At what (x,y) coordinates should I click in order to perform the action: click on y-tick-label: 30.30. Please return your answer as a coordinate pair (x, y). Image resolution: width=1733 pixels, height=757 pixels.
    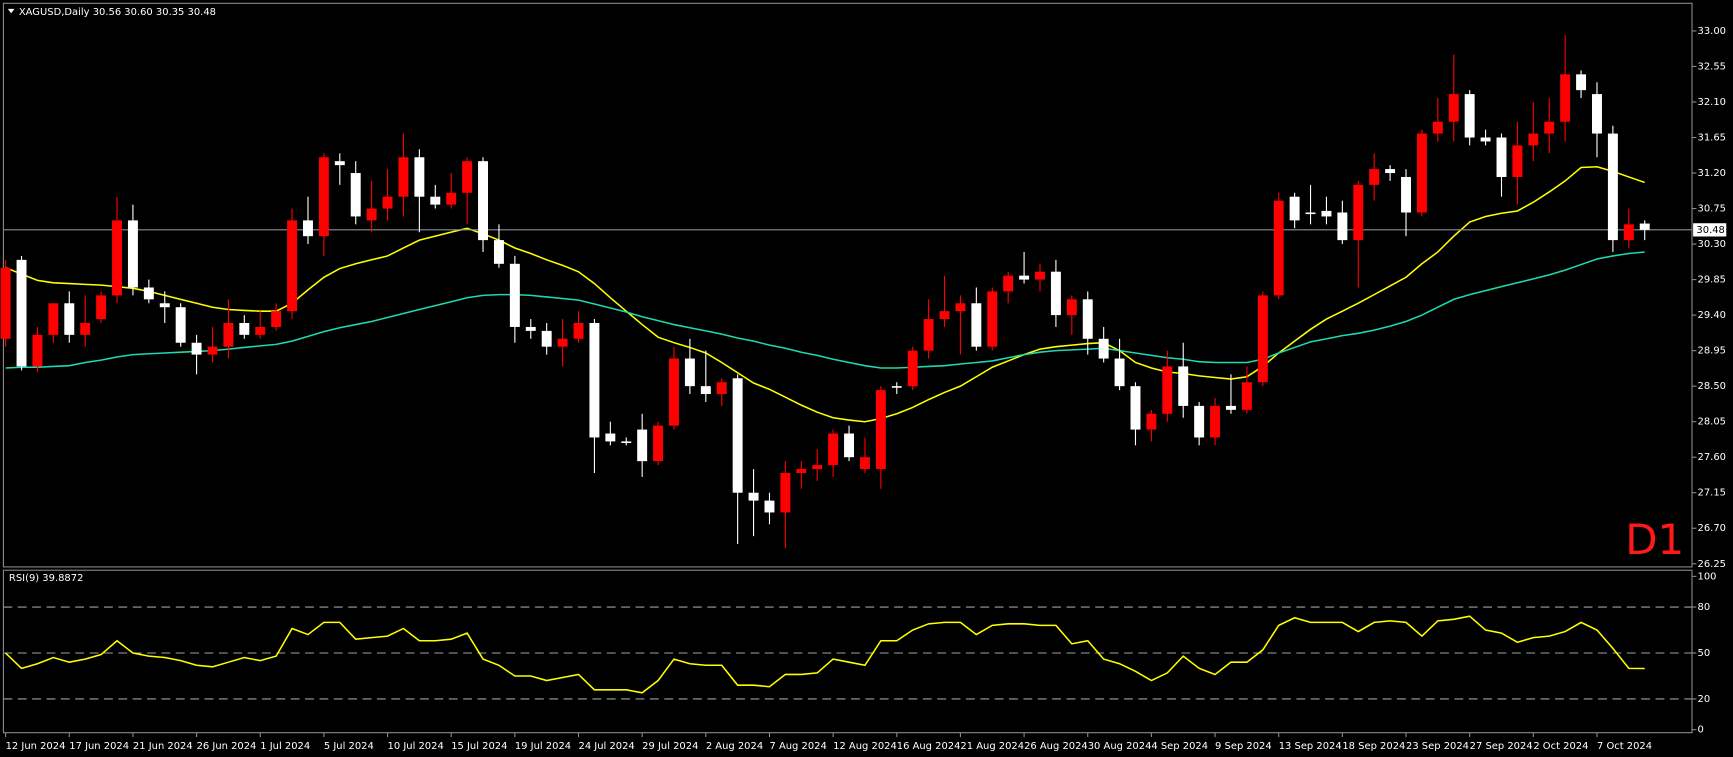
    Looking at the image, I should click on (1712, 244).